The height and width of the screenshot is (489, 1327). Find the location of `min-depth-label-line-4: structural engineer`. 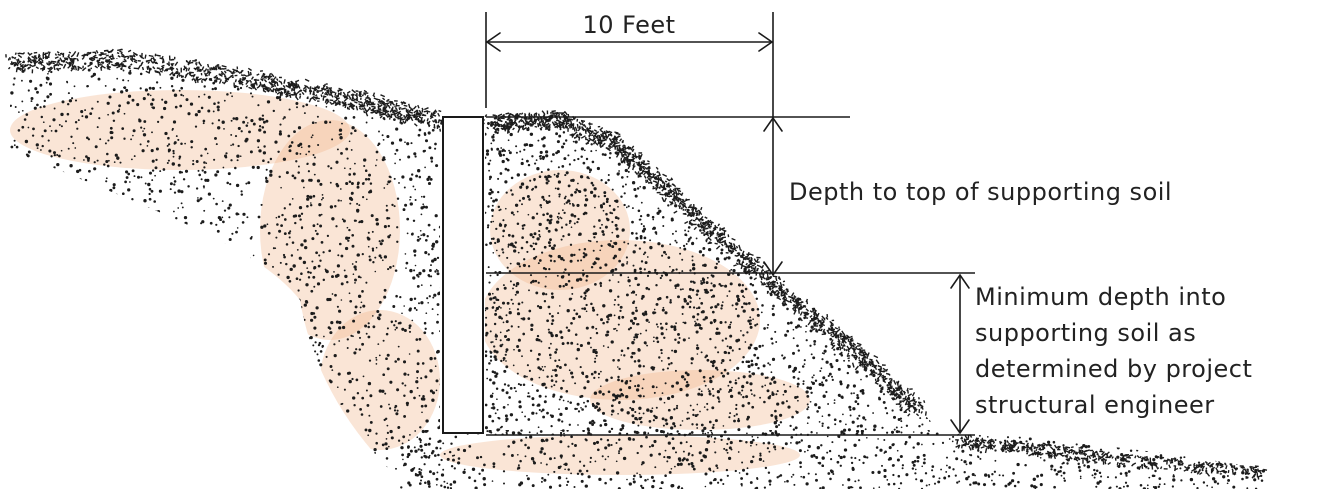

min-depth-label-line-4: structural engineer is located at coordinates (1095, 405).